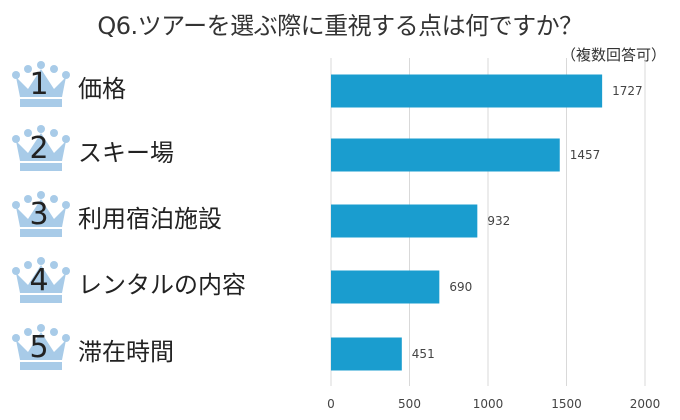 This screenshot has width=680, height=420. Describe the element at coordinates (170, 83) in the screenshot. I see `rank-item: 1 価格` at that location.